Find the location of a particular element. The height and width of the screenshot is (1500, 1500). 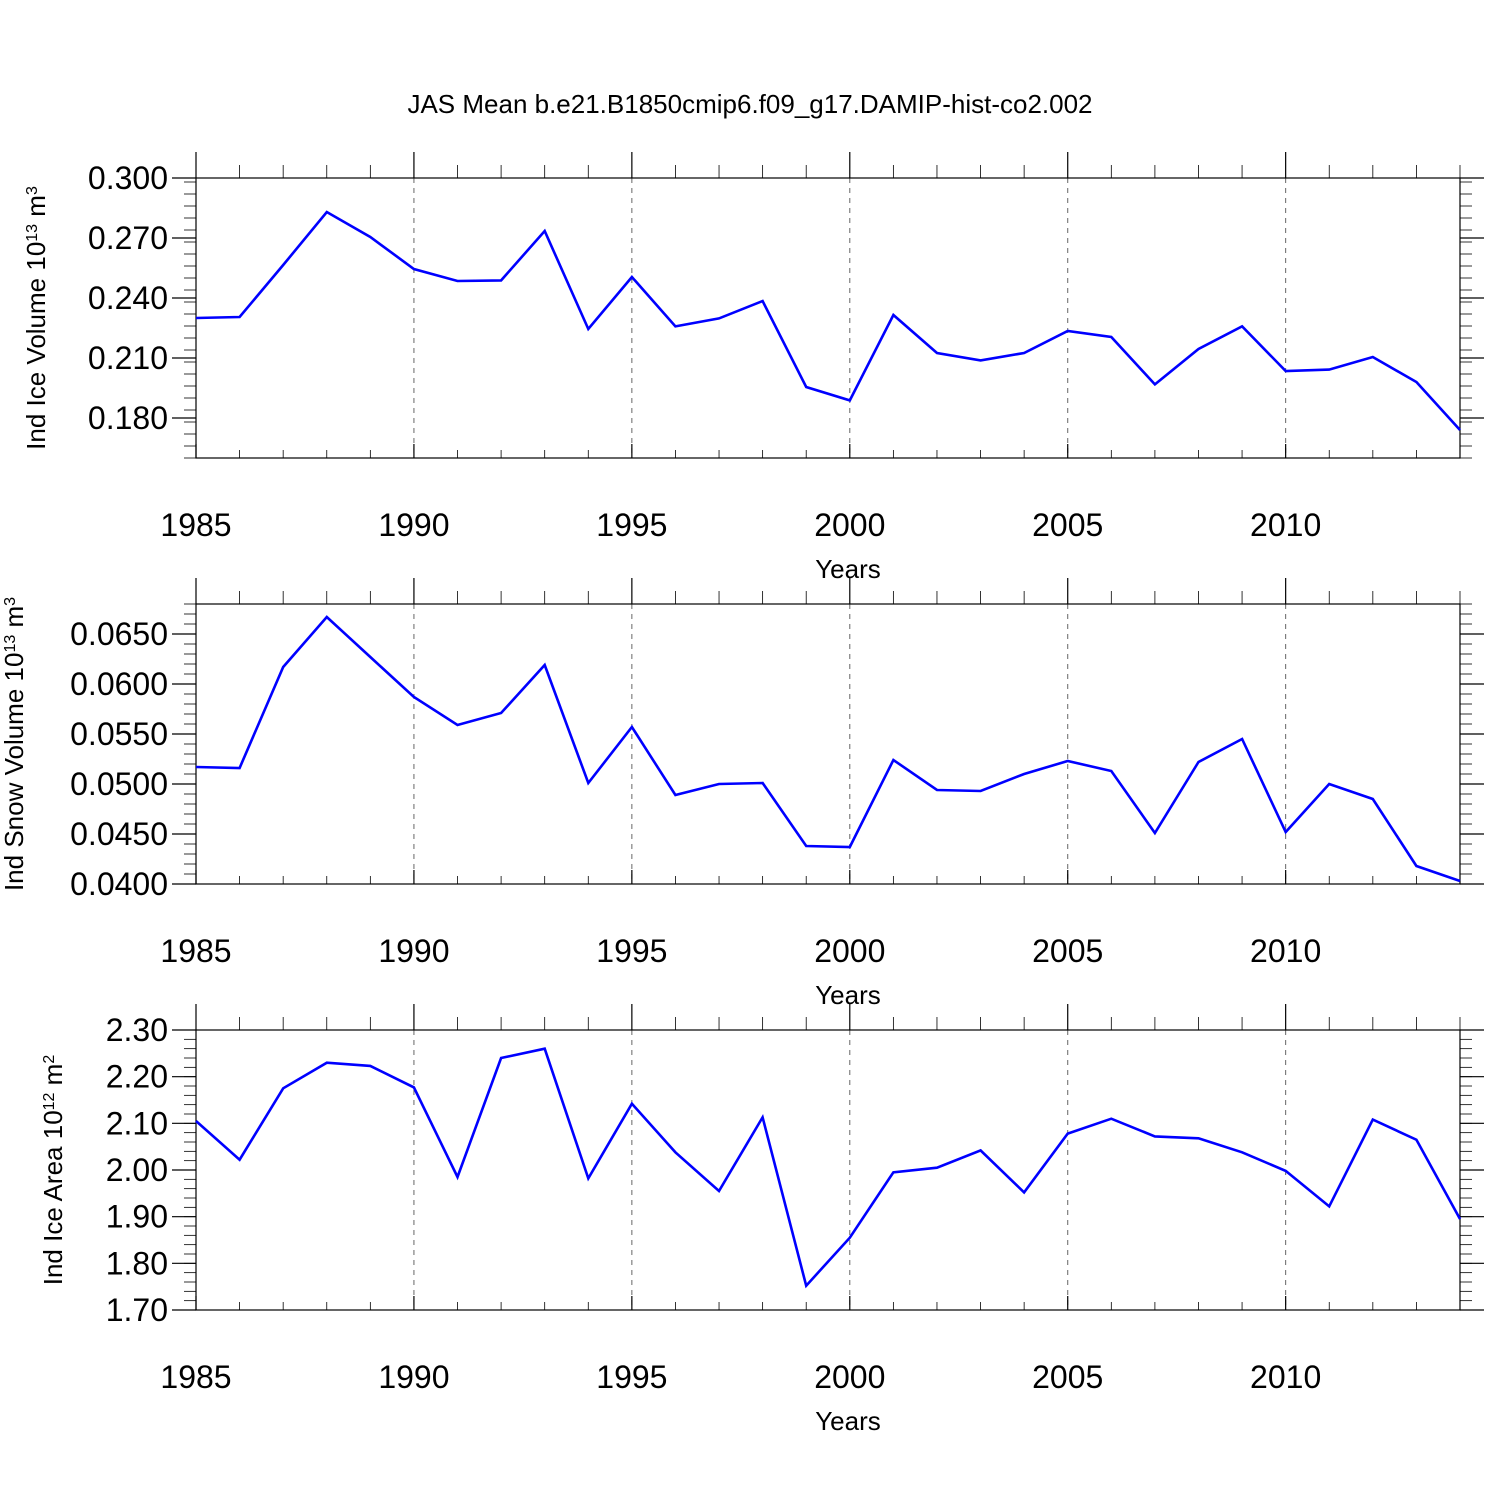

y-tick-label: 2.30 is located at coordinates (137, 1030).